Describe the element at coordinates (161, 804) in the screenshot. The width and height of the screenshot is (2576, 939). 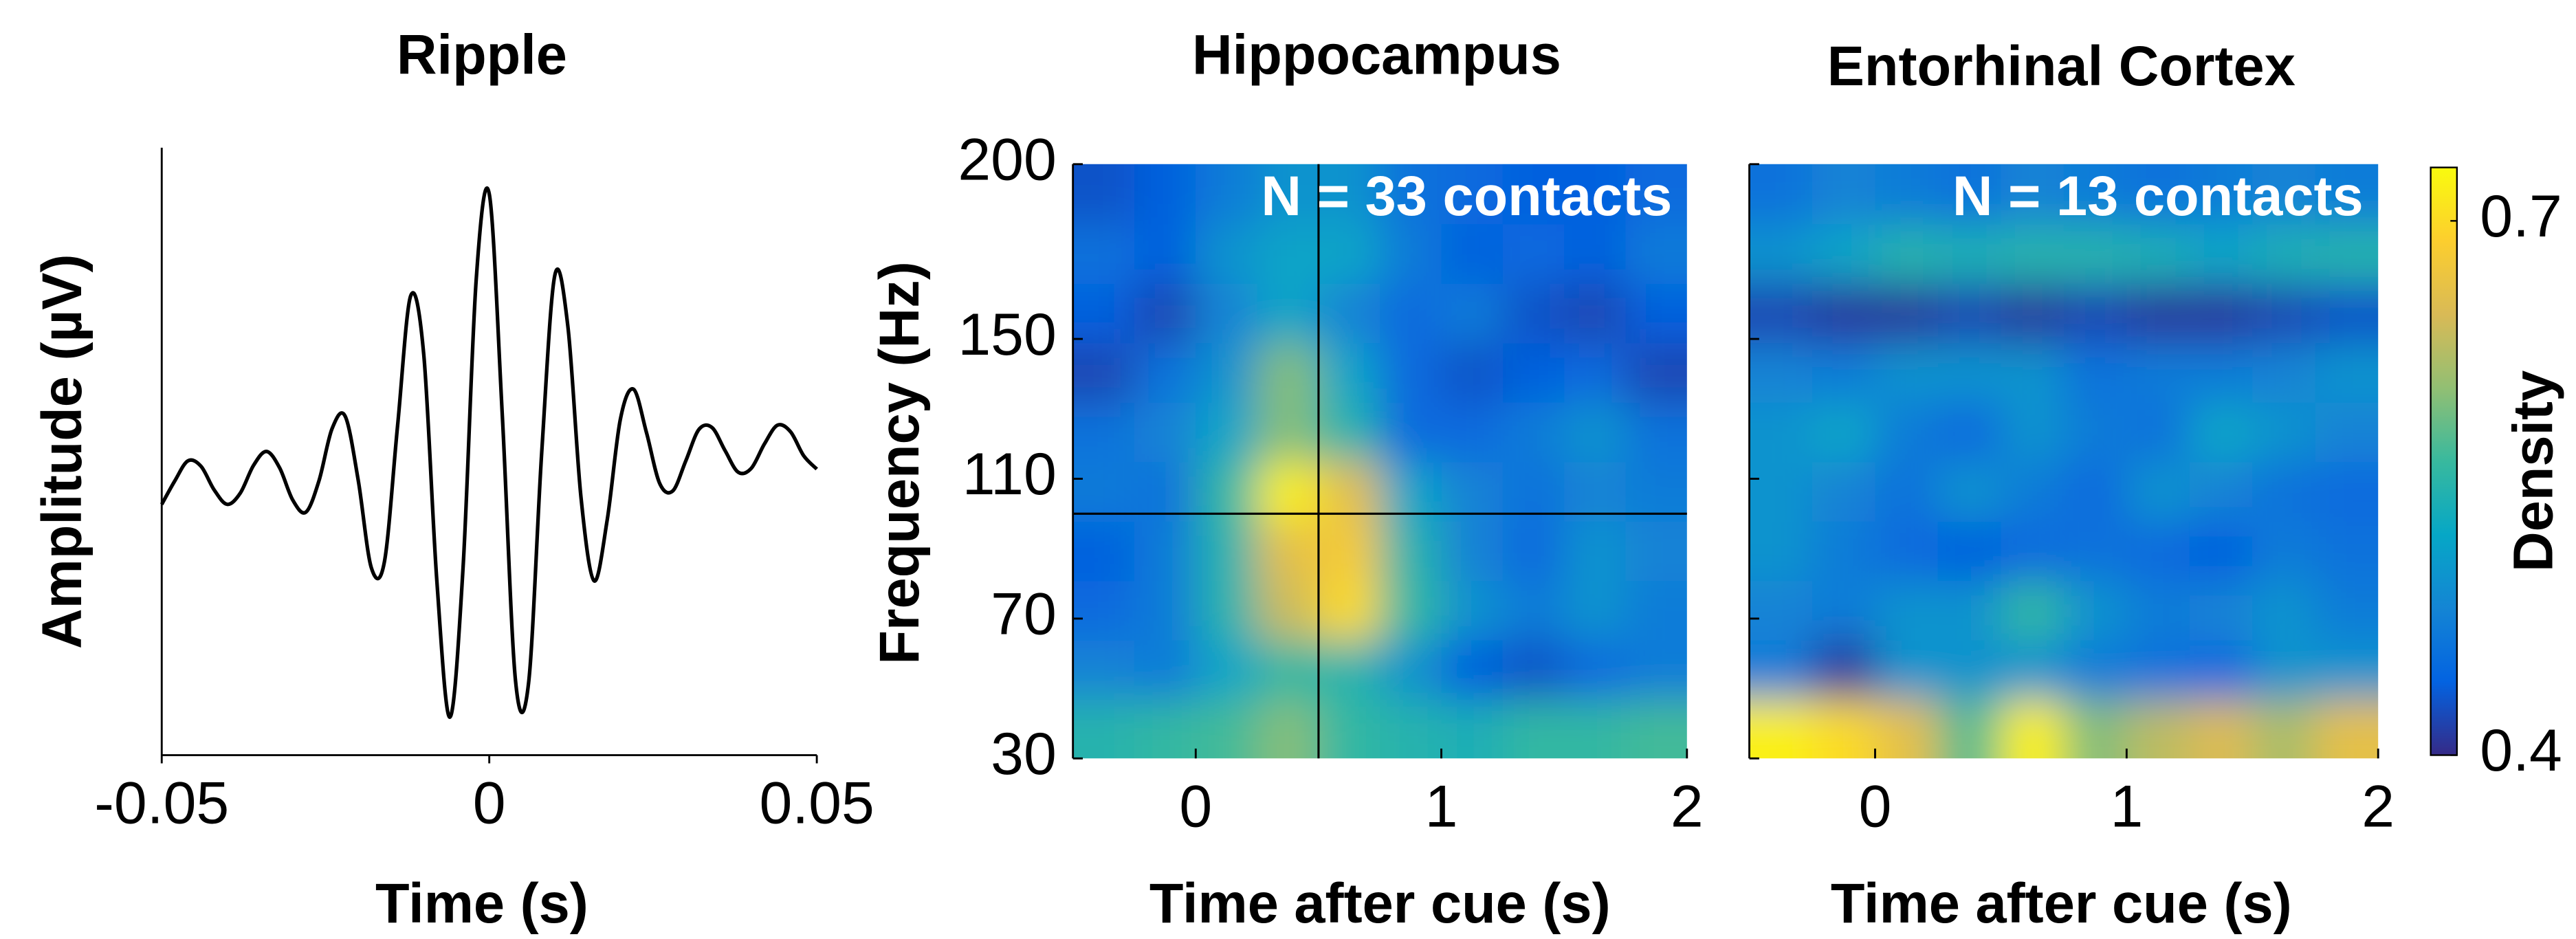
I see `x-tick-label: -0.05` at that location.